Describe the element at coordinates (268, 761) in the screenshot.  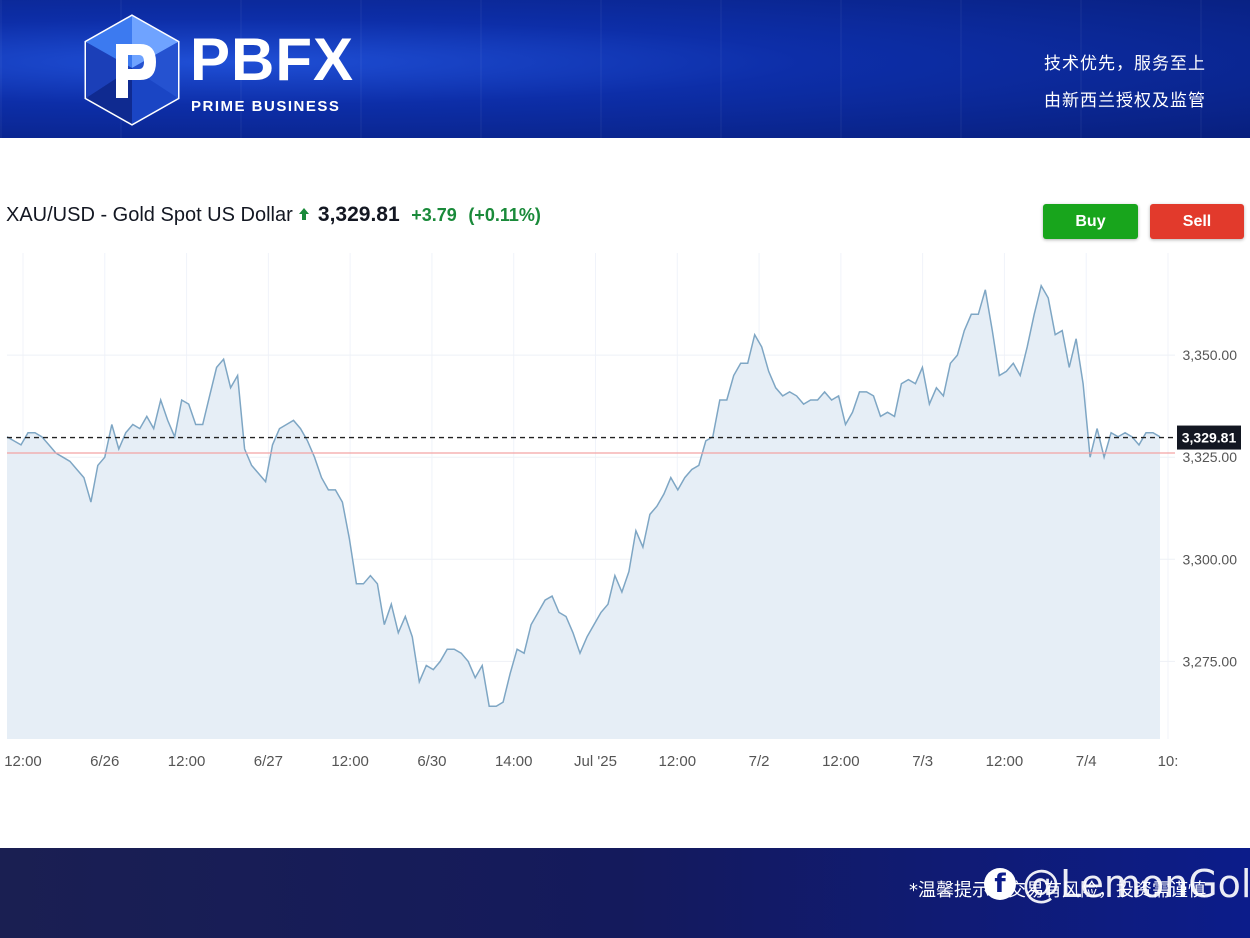
I see `x-tick-label: 6/27` at that location.